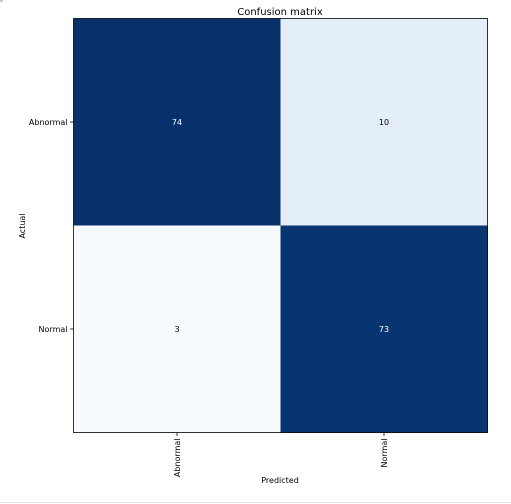 The image size is (511, 504). I want to click on cell-value-label: 74, so click(177, 122).